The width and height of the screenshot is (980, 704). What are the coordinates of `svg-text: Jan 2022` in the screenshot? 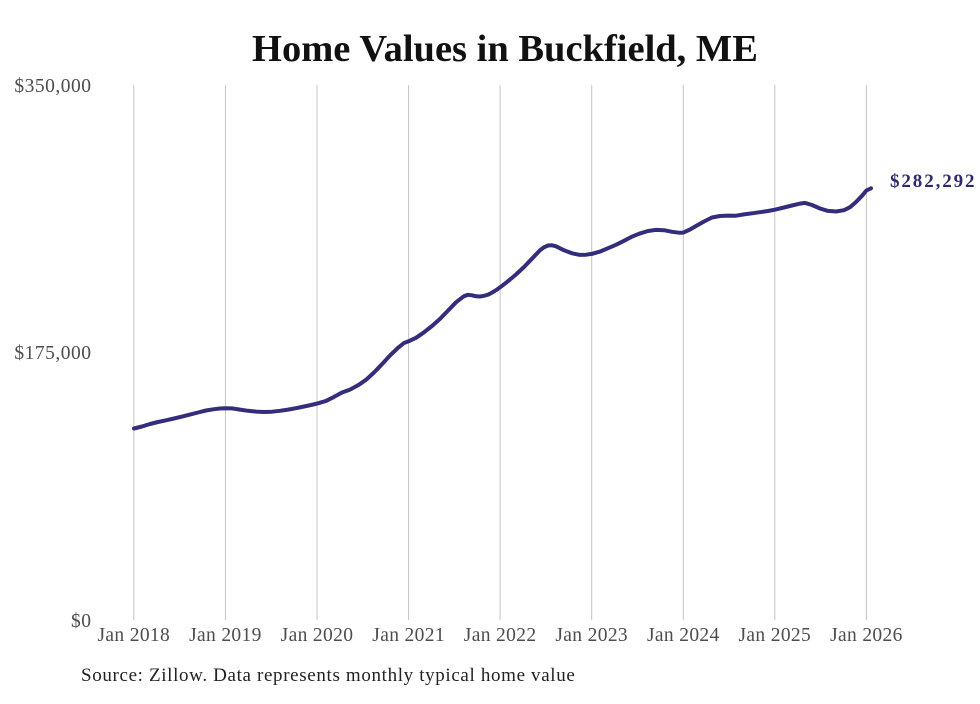 It's located at (500, 635).